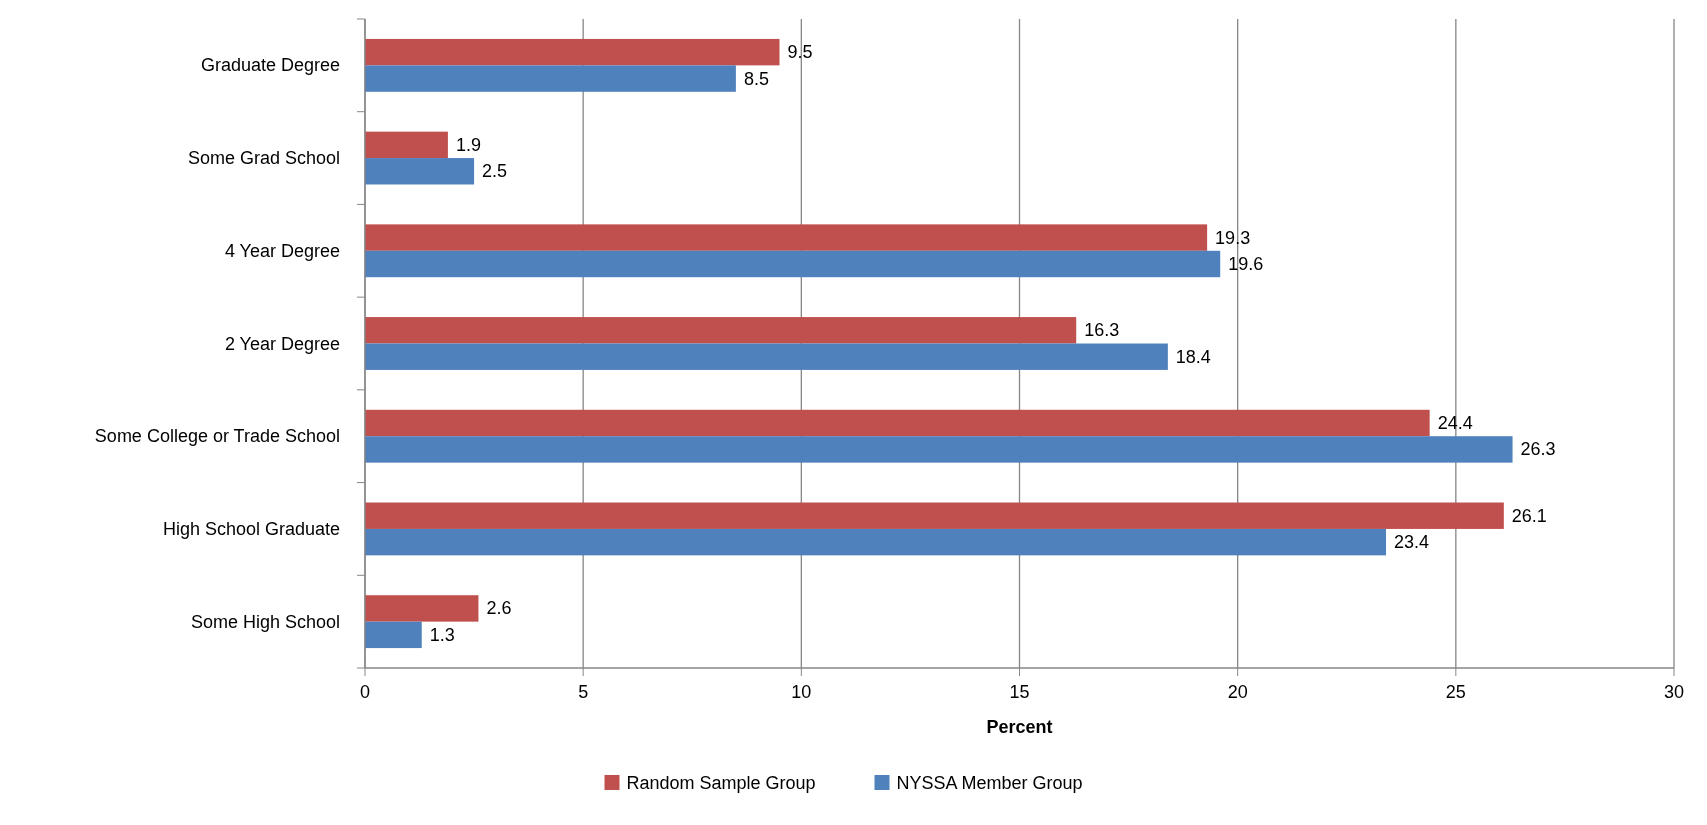 The width and height of the screenshot is (1707, 825). I want to click on data-label: 26.3, so click(1538, 449).